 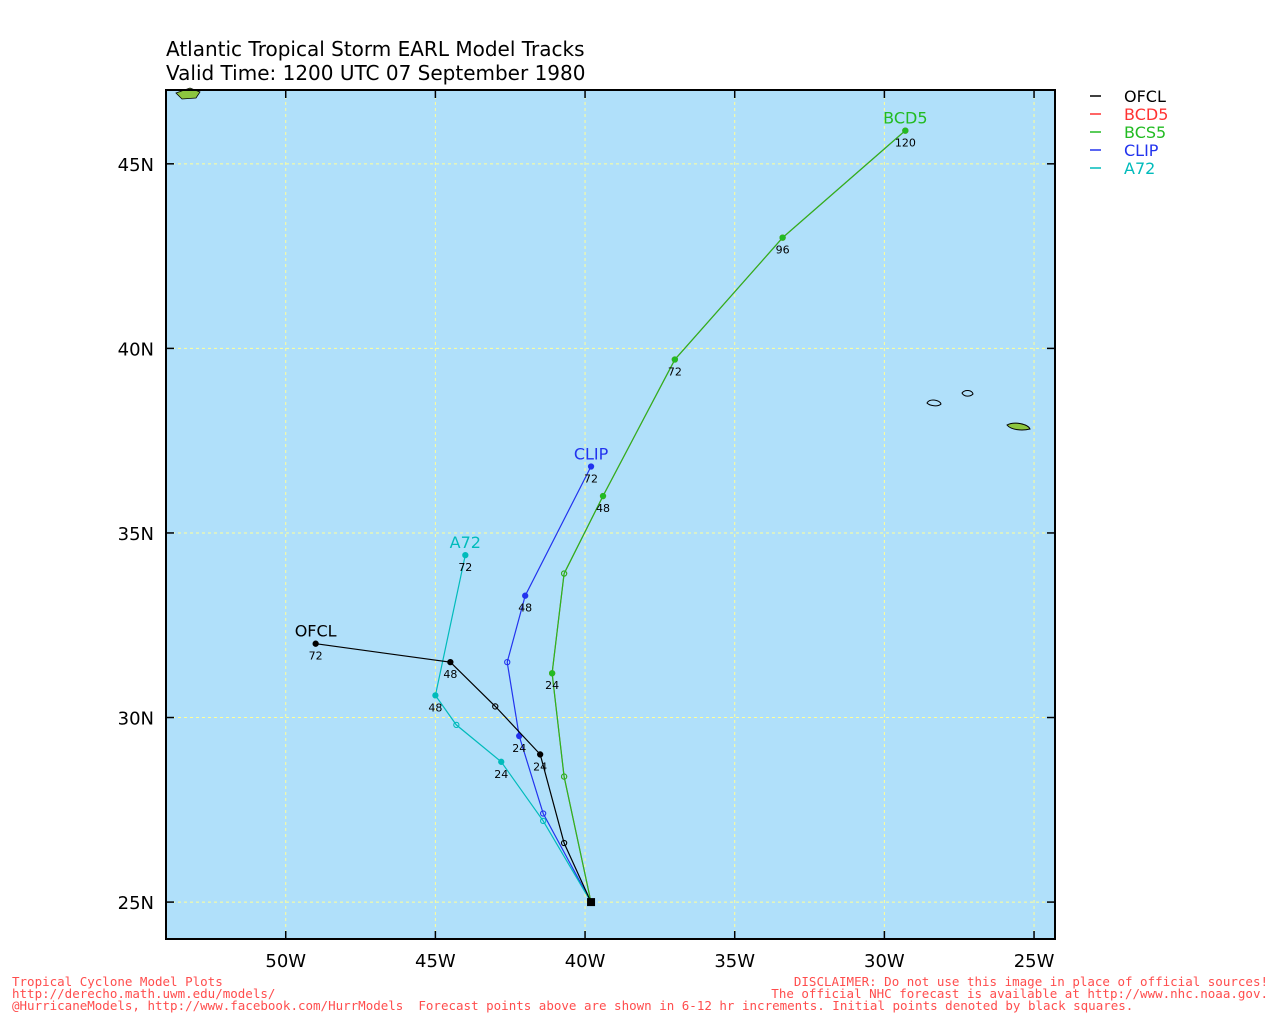 What do you see at coordinates (734, 961) in the screenshot?
I see `x-tick-label: 35W` at bounding box center [734, 961].